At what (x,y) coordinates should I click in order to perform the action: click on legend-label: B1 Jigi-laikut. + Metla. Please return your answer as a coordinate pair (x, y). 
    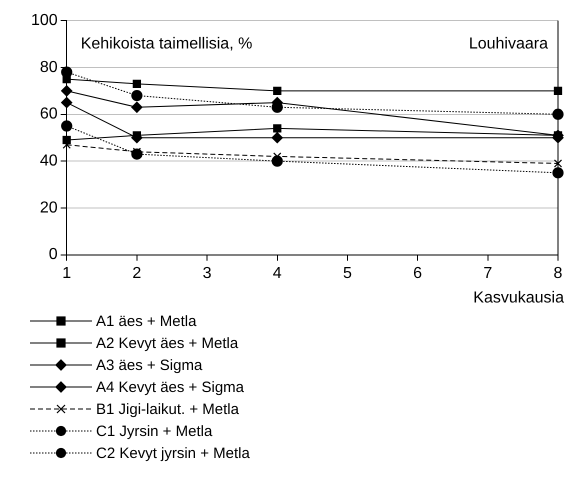
    Looking at the image, I should click on (167, 409).